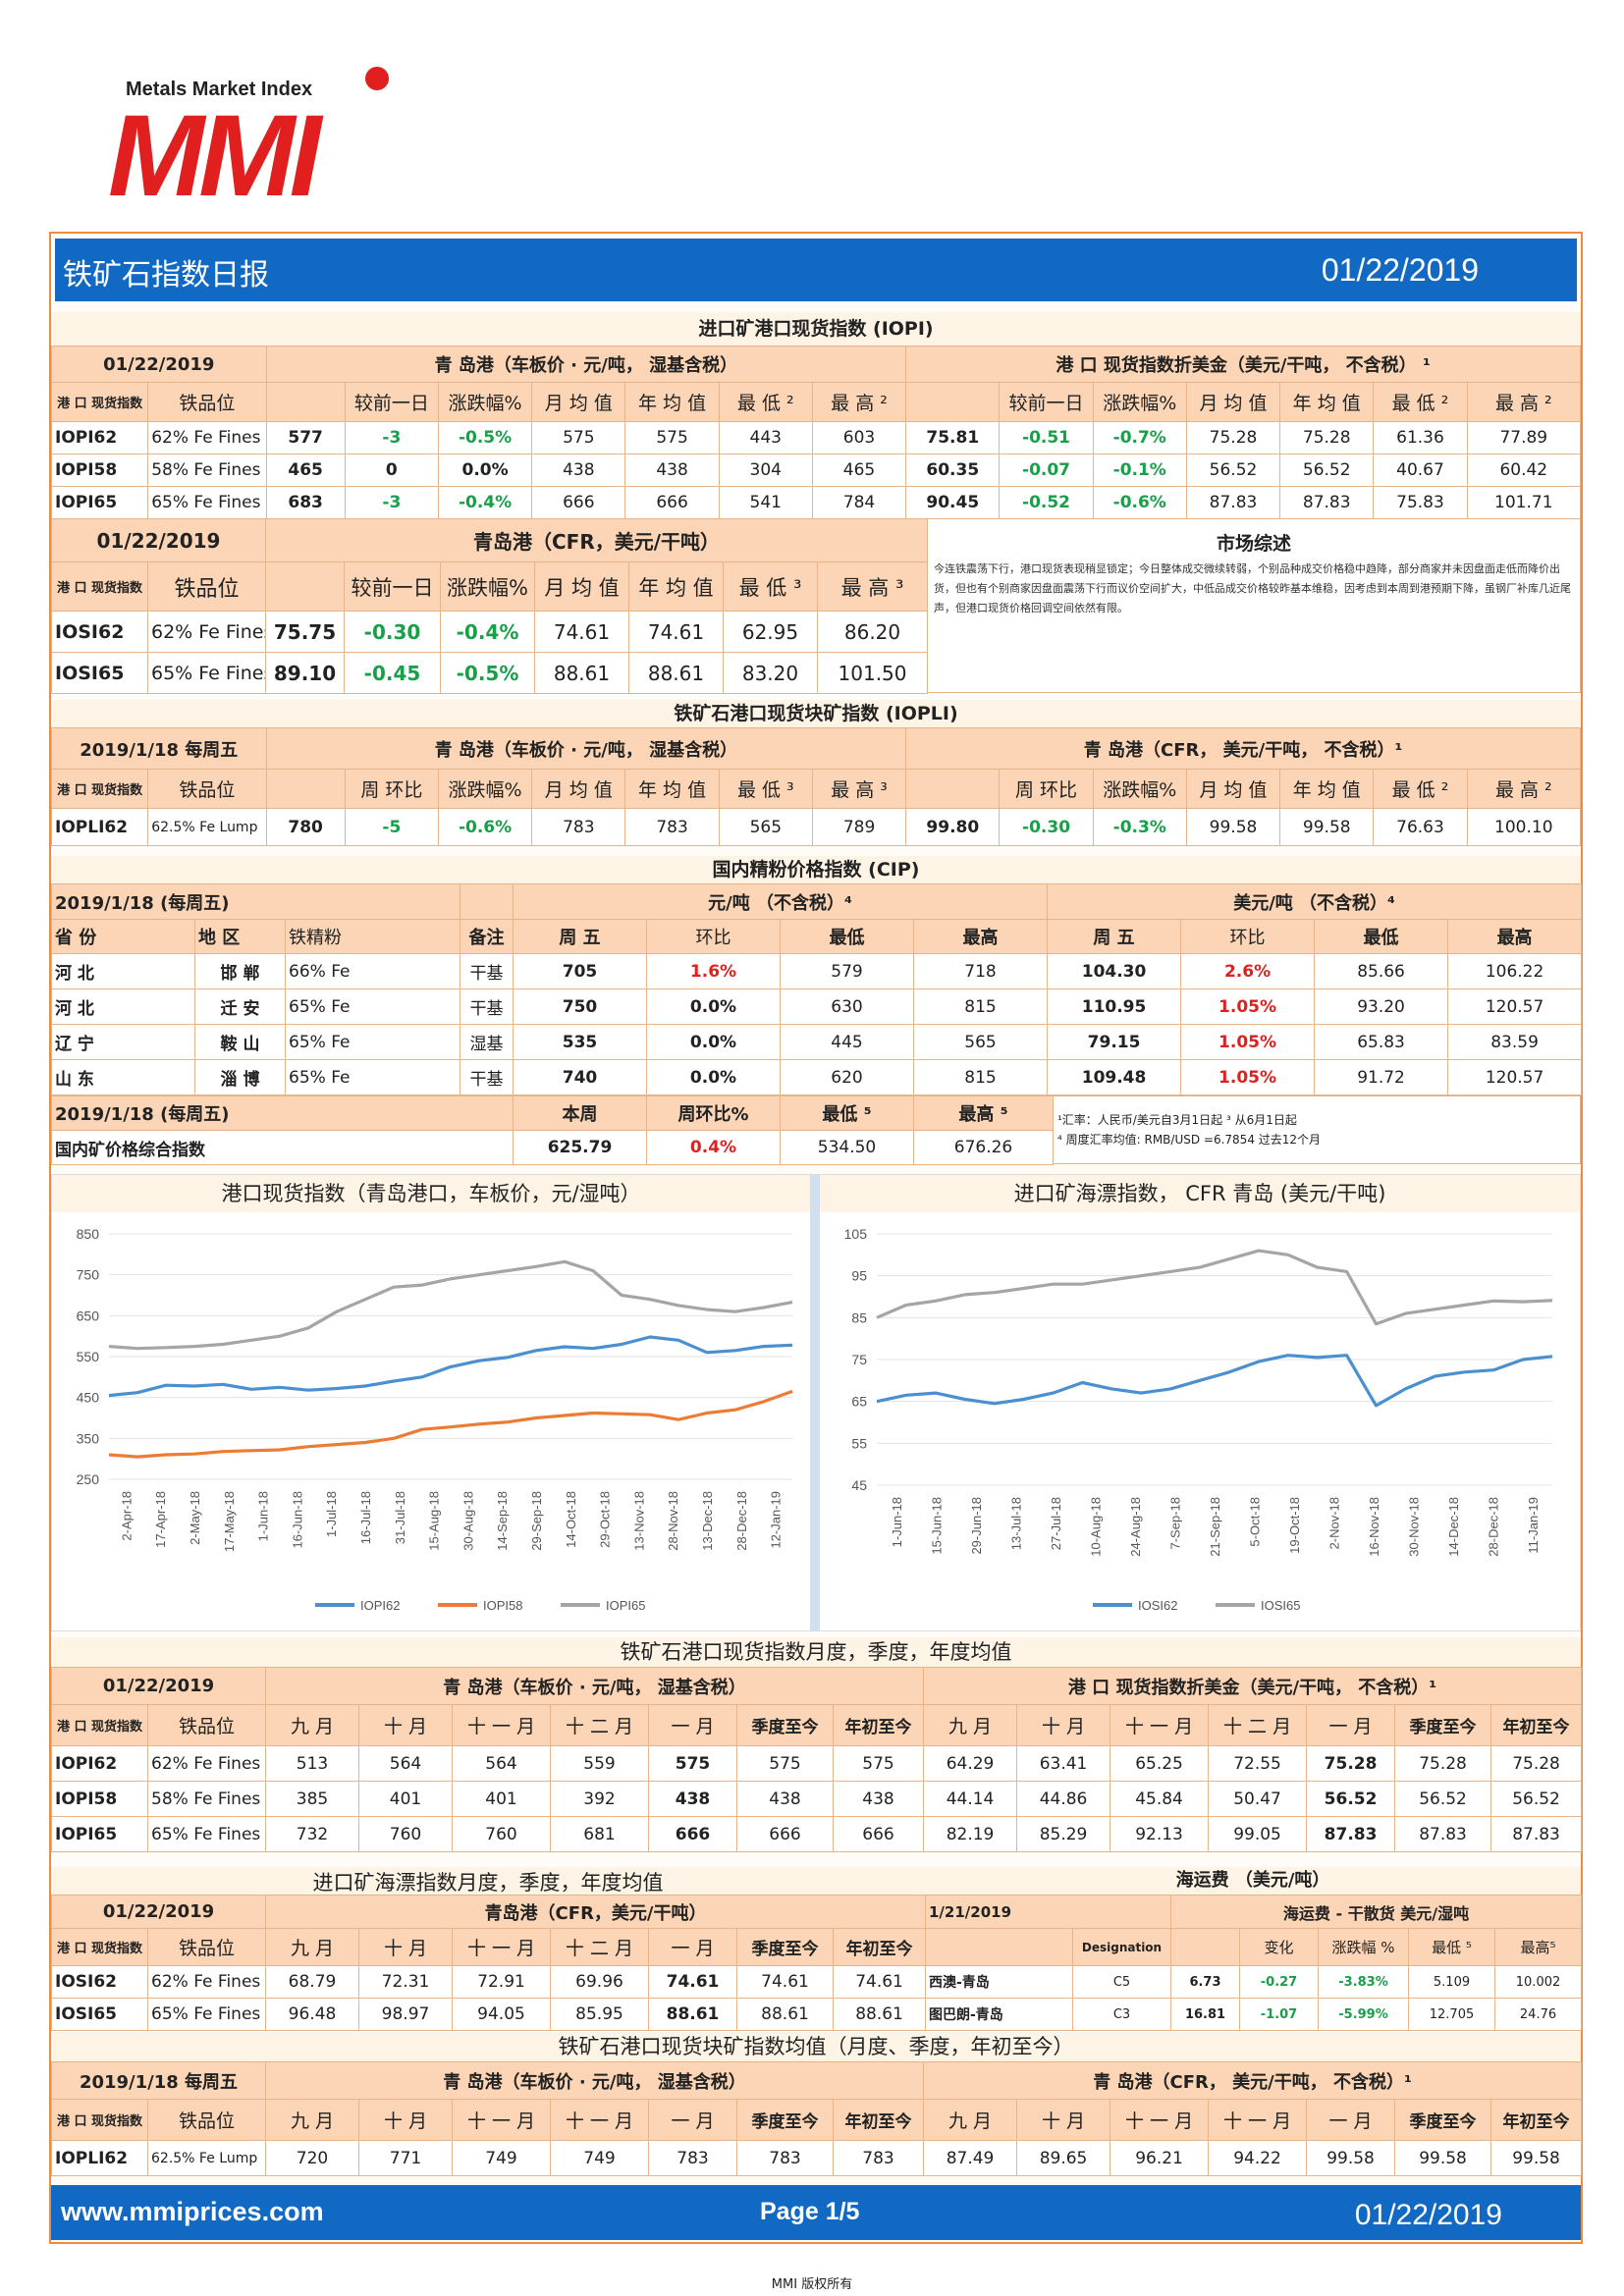  I want to click on change: -0.45, so click(392, 673).